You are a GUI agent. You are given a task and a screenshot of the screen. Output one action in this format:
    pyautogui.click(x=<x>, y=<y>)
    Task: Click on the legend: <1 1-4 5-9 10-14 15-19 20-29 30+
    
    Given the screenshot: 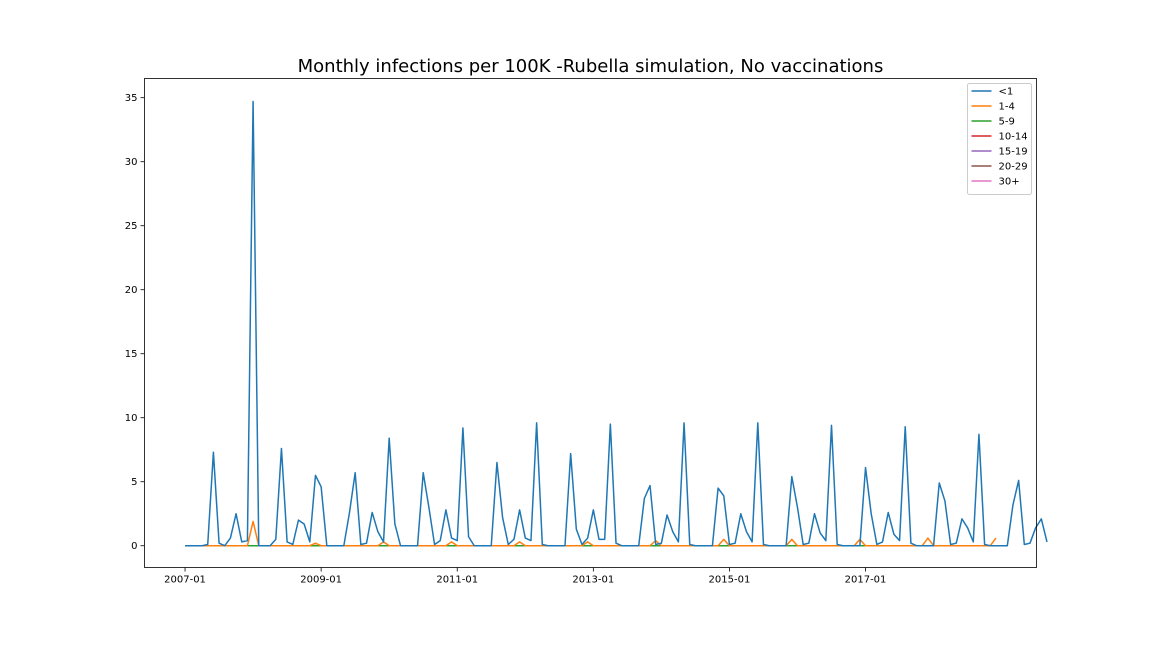 What is the action you would take?
    pyautogui.click(x=999, y=139)
    